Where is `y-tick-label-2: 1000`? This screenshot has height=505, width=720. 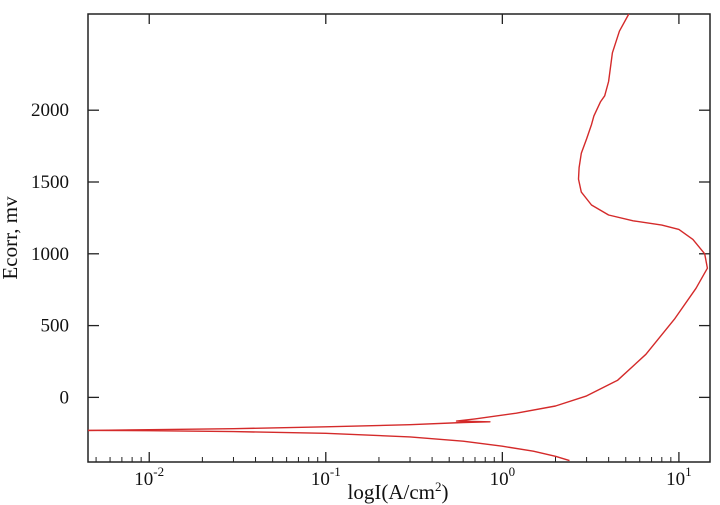
y-tick-label-2: 1000 is located at coordinates (50, 254).